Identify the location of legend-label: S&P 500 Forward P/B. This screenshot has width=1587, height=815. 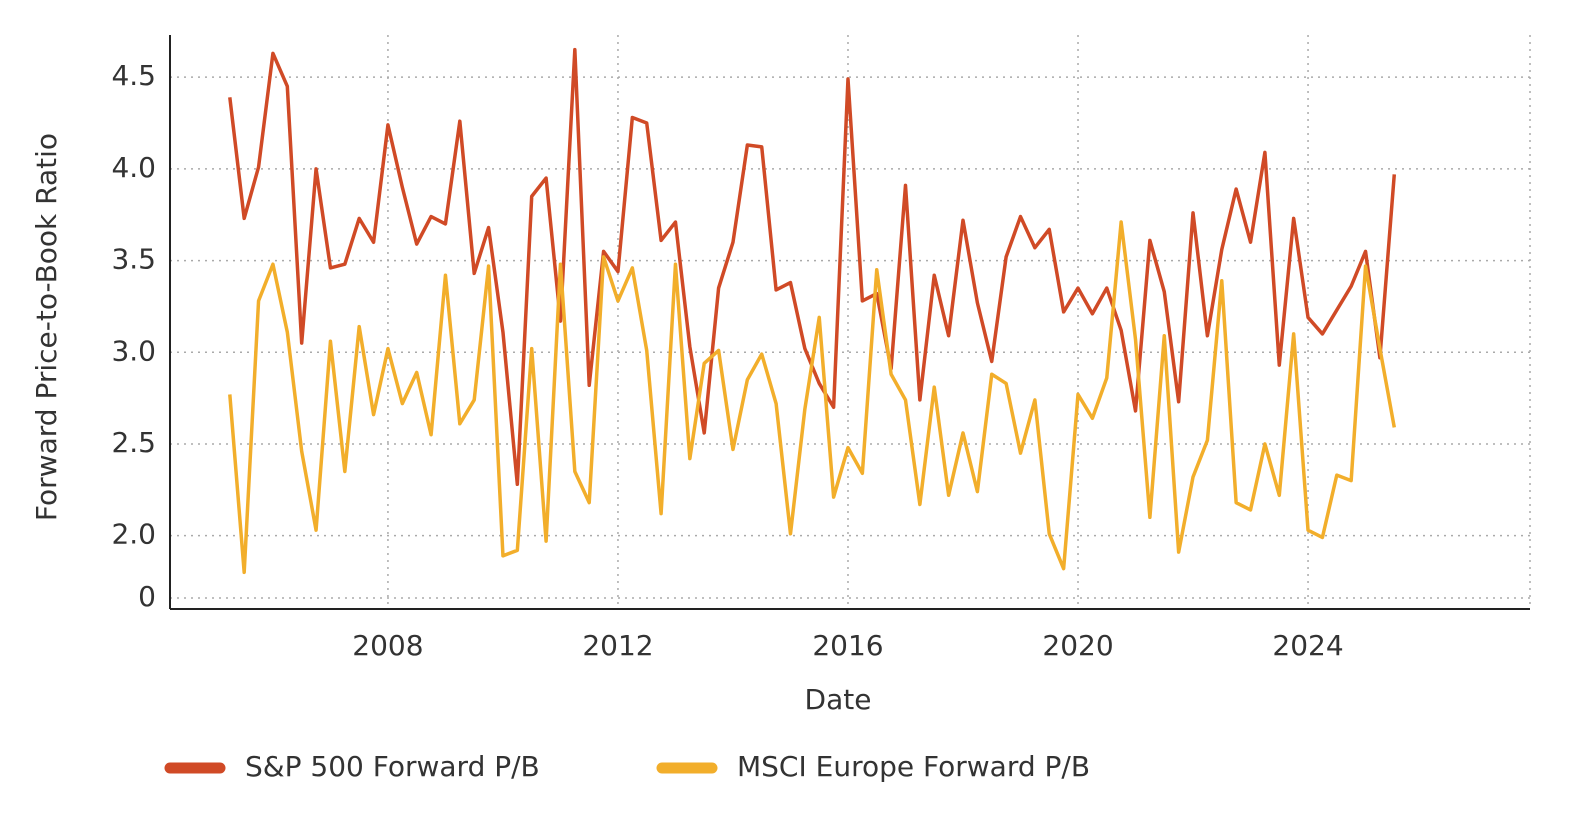
(392, 766).